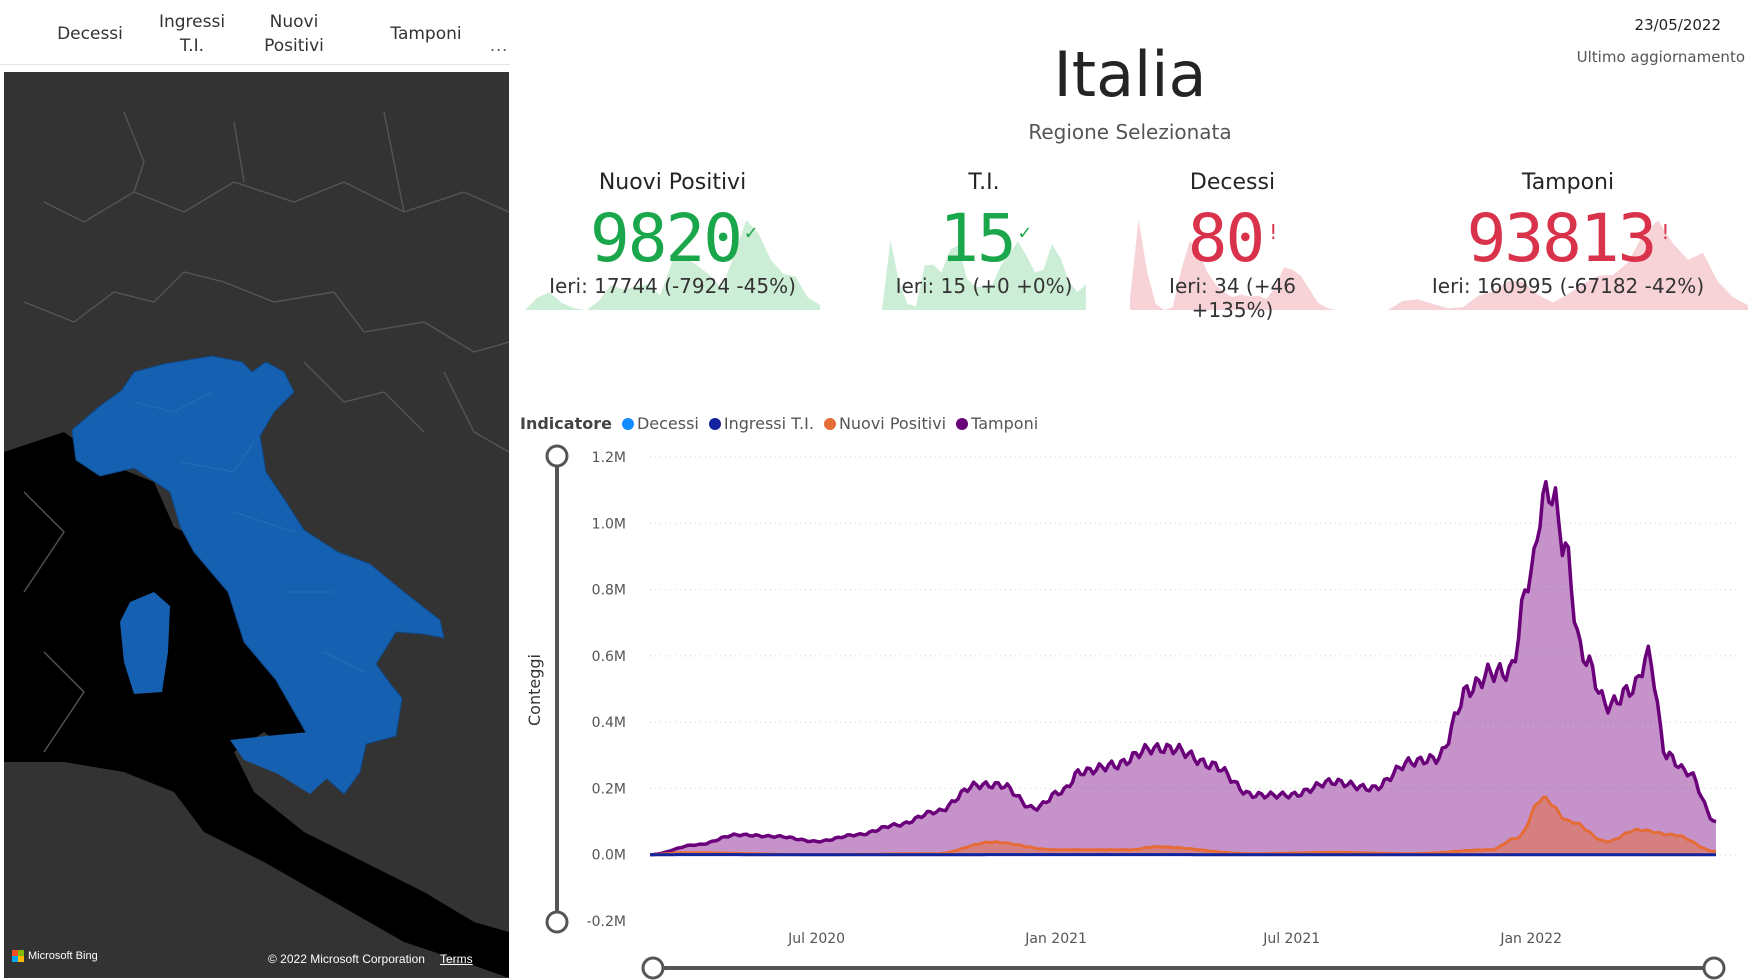 This screenshot has height=980, width=1751. I want to click on legend-item-nuovi-positivi: Nuovi Positivi, so click(885, 423).